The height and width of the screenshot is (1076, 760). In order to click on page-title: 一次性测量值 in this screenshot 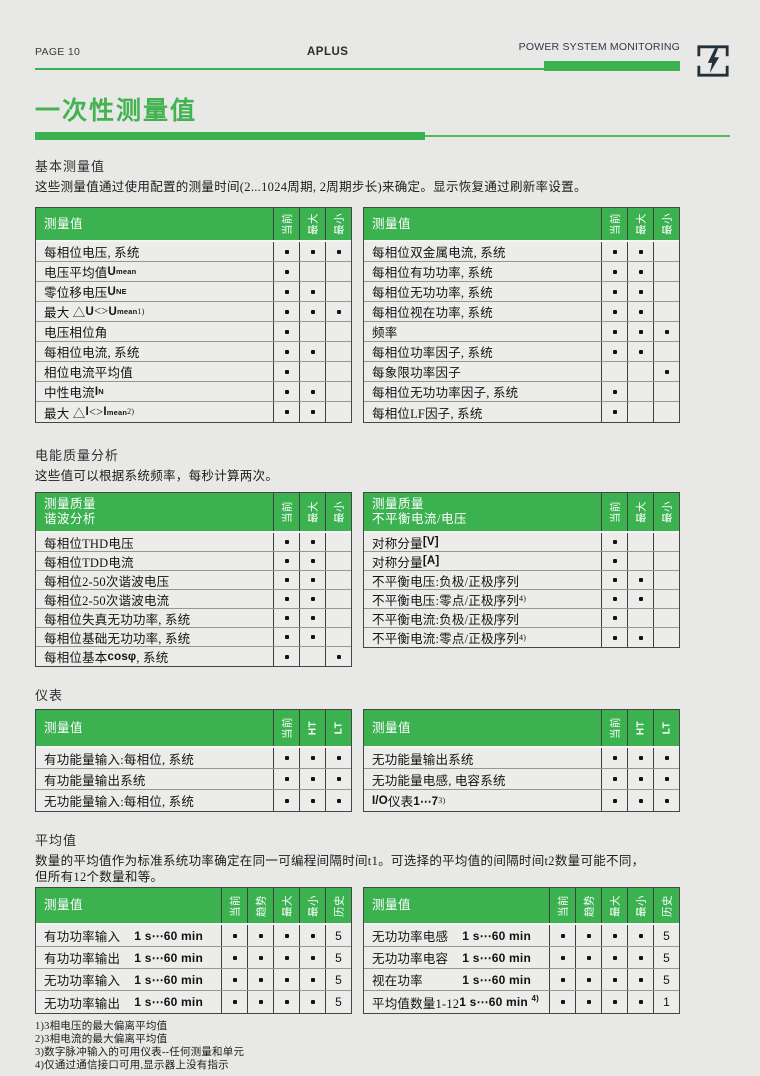, I will do `click(116, 111)`.